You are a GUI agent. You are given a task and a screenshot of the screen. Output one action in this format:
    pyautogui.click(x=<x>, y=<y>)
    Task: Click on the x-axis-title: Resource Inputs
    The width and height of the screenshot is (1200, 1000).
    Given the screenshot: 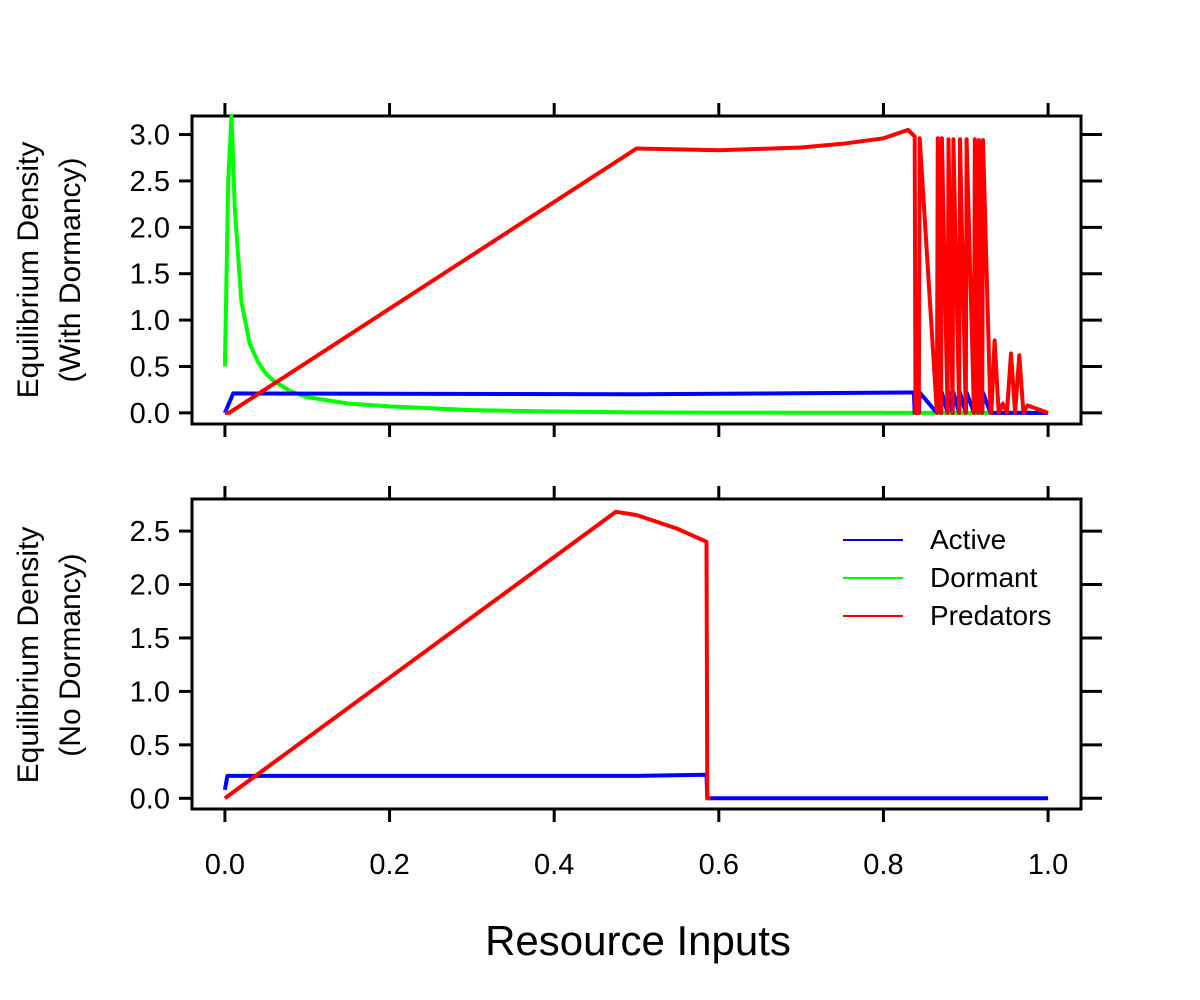 What is the action you would take?
    pyautogui.click(x=638, y=940)
    